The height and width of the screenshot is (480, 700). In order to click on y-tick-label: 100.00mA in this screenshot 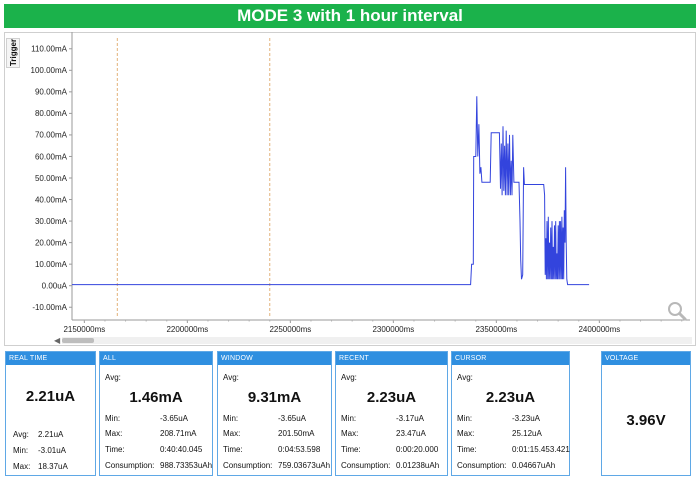, I will do `click(49, 70)`.